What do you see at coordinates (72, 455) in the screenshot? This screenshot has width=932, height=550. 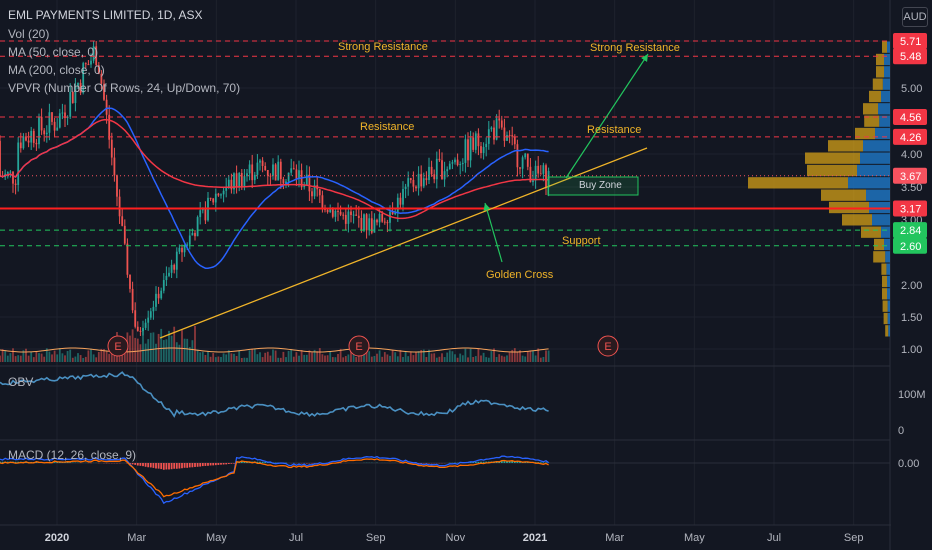 I see `macd-label: MACD (12, 26, close, 9)` at bounding box center [72, 455].